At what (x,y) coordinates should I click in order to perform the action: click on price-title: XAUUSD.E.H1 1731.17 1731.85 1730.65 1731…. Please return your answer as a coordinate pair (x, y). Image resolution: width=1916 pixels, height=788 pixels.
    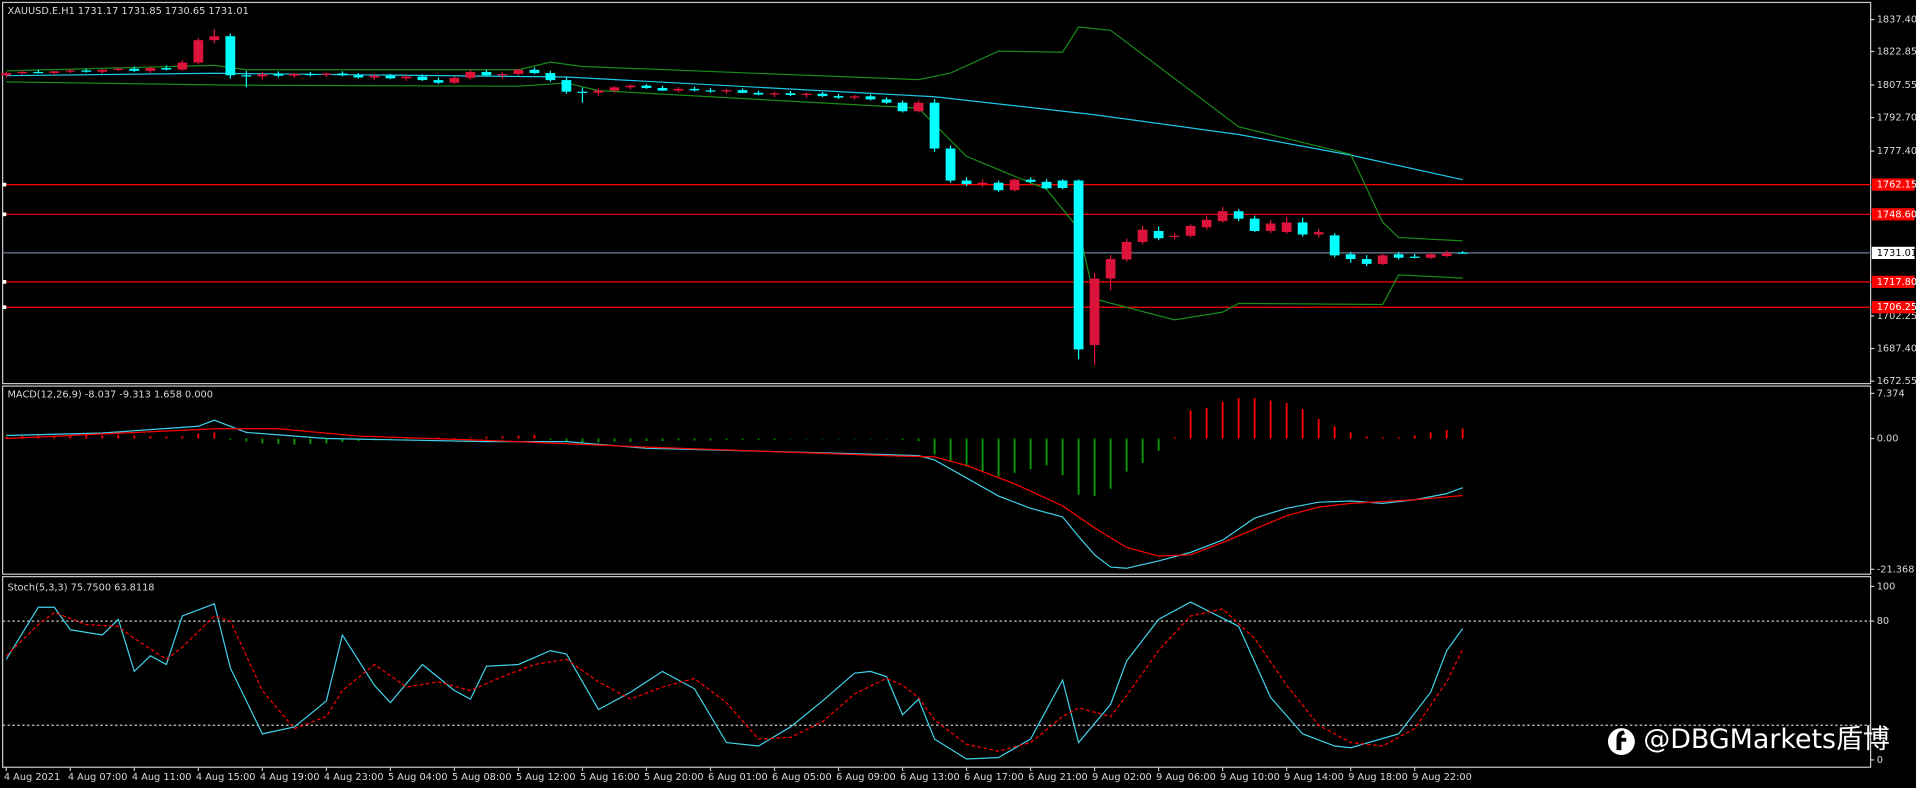
    Looking at the image, I should click on (128, 11).